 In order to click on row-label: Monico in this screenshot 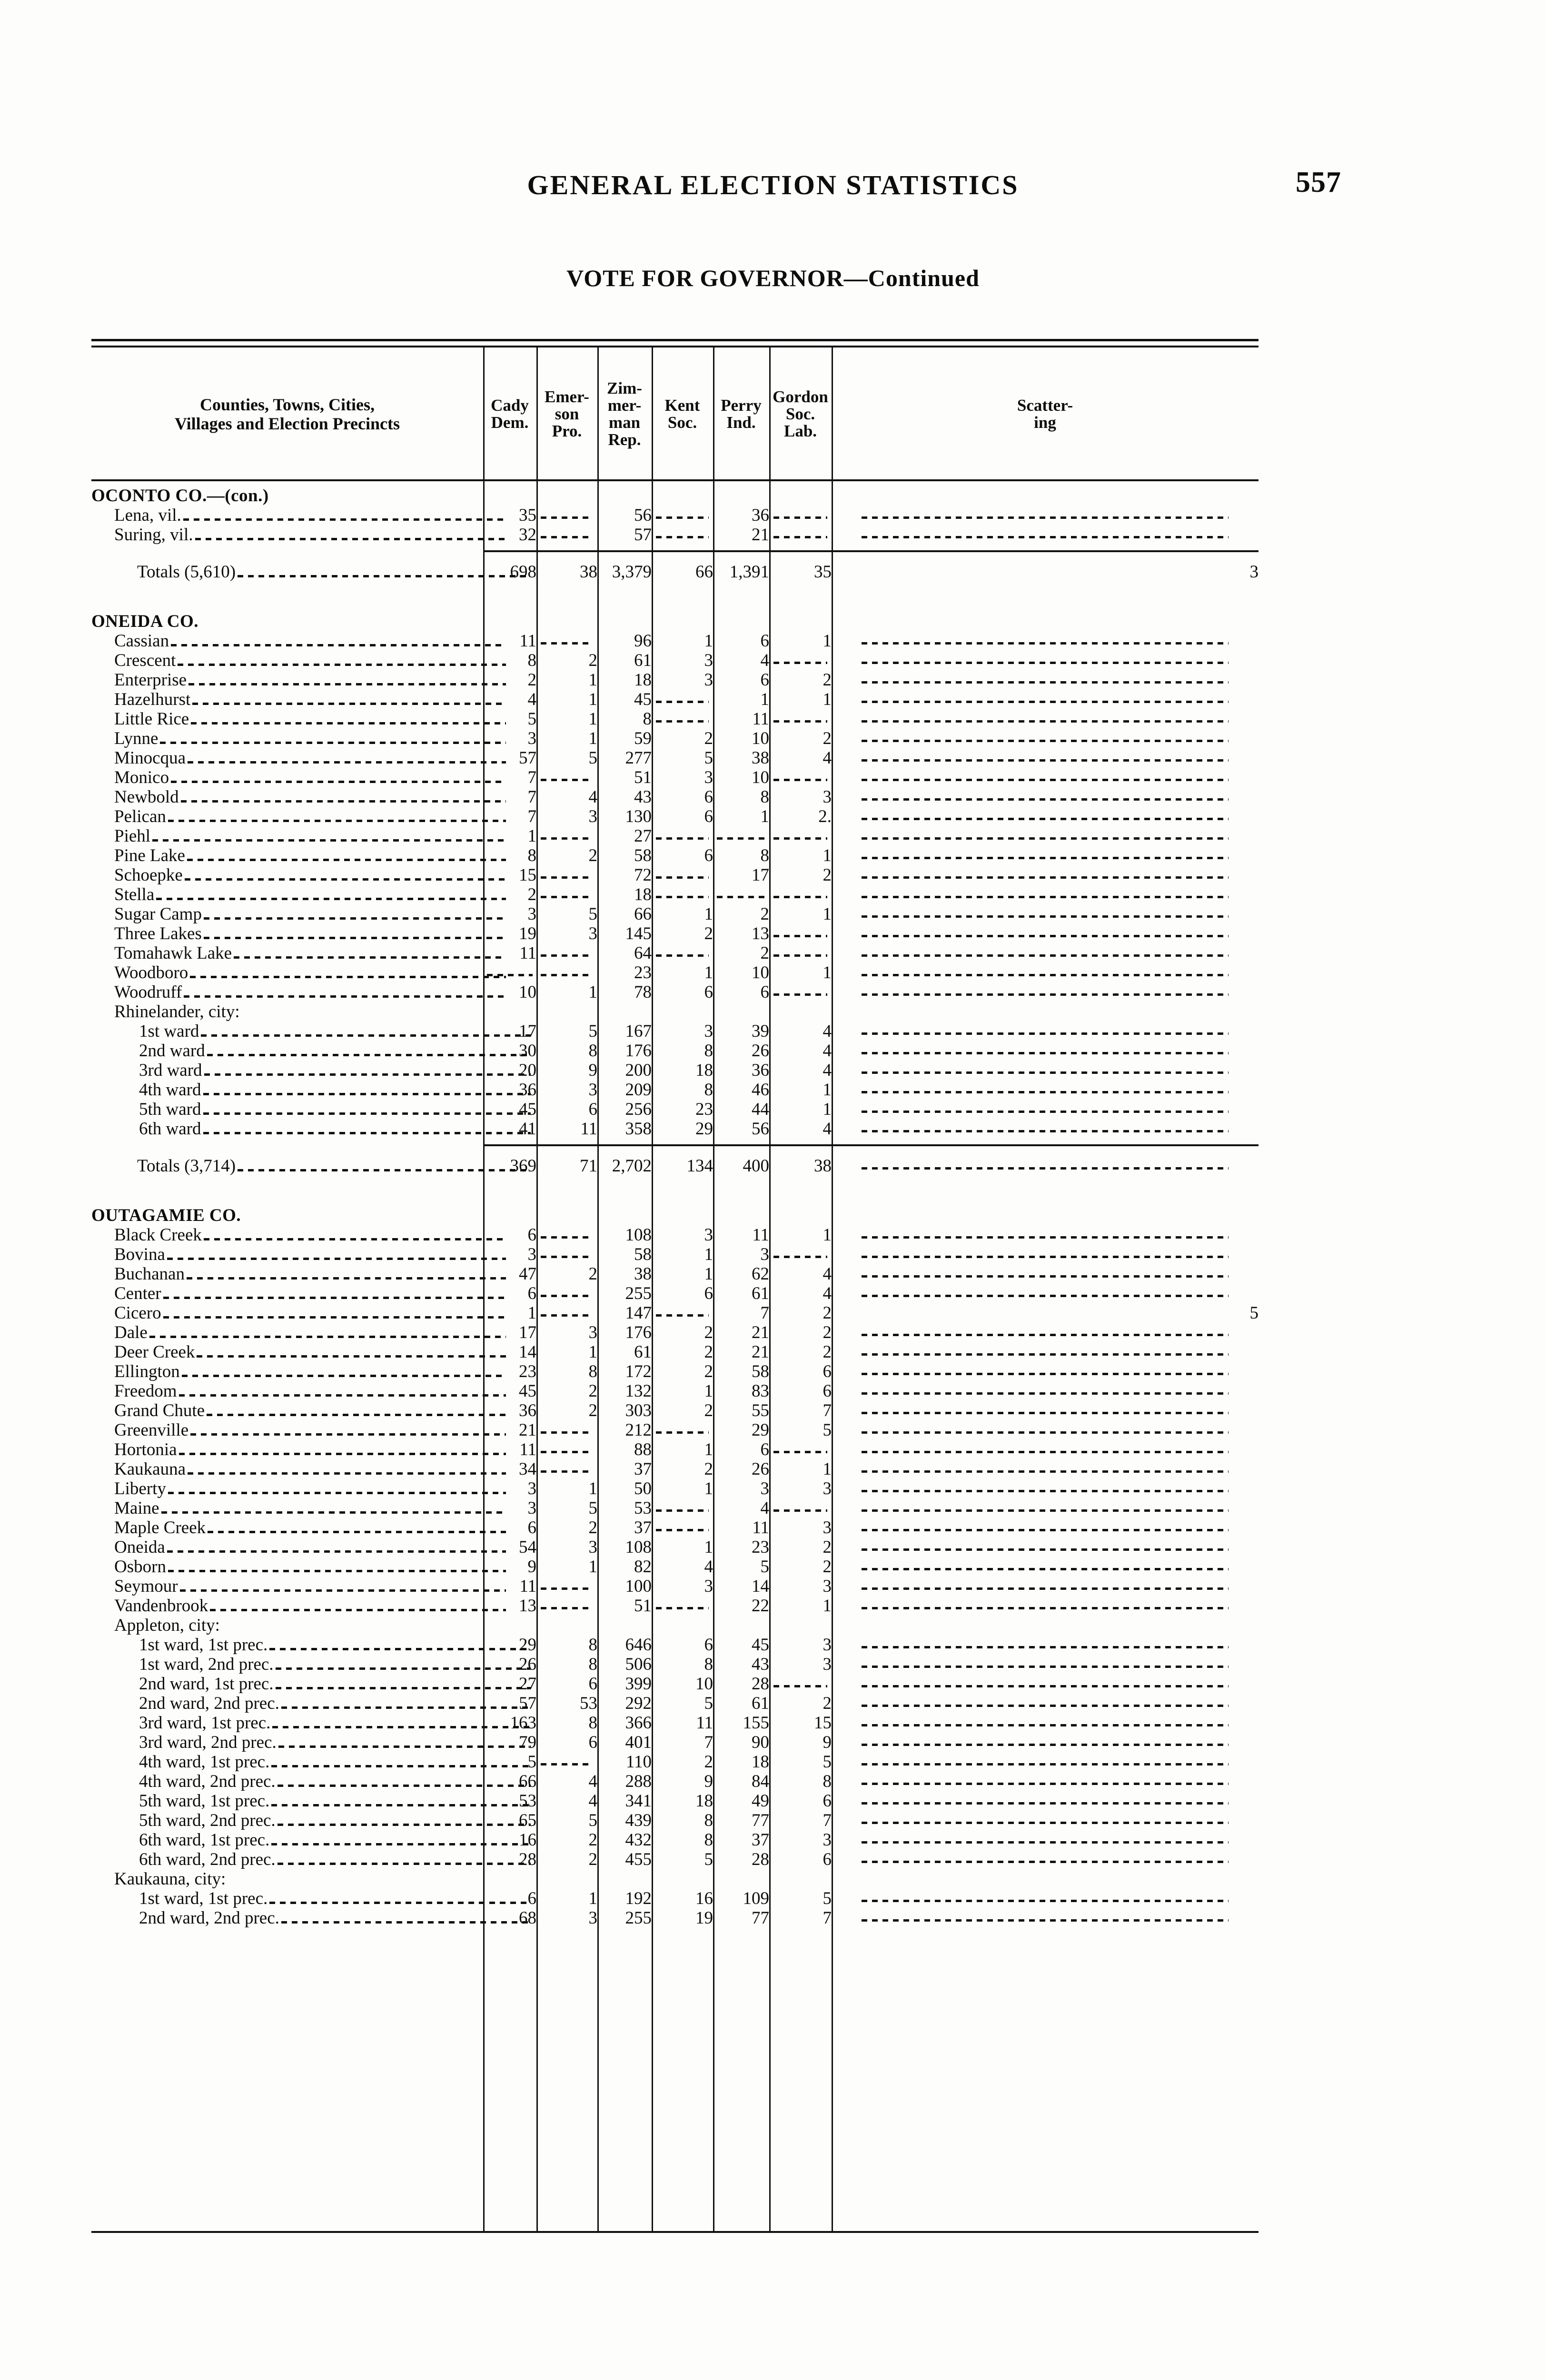, I will do `click(298, 777)`.